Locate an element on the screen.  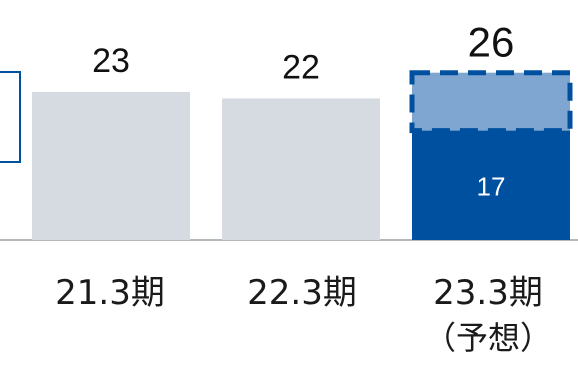
bar-22.3期 is located at coordinates (301, 169).